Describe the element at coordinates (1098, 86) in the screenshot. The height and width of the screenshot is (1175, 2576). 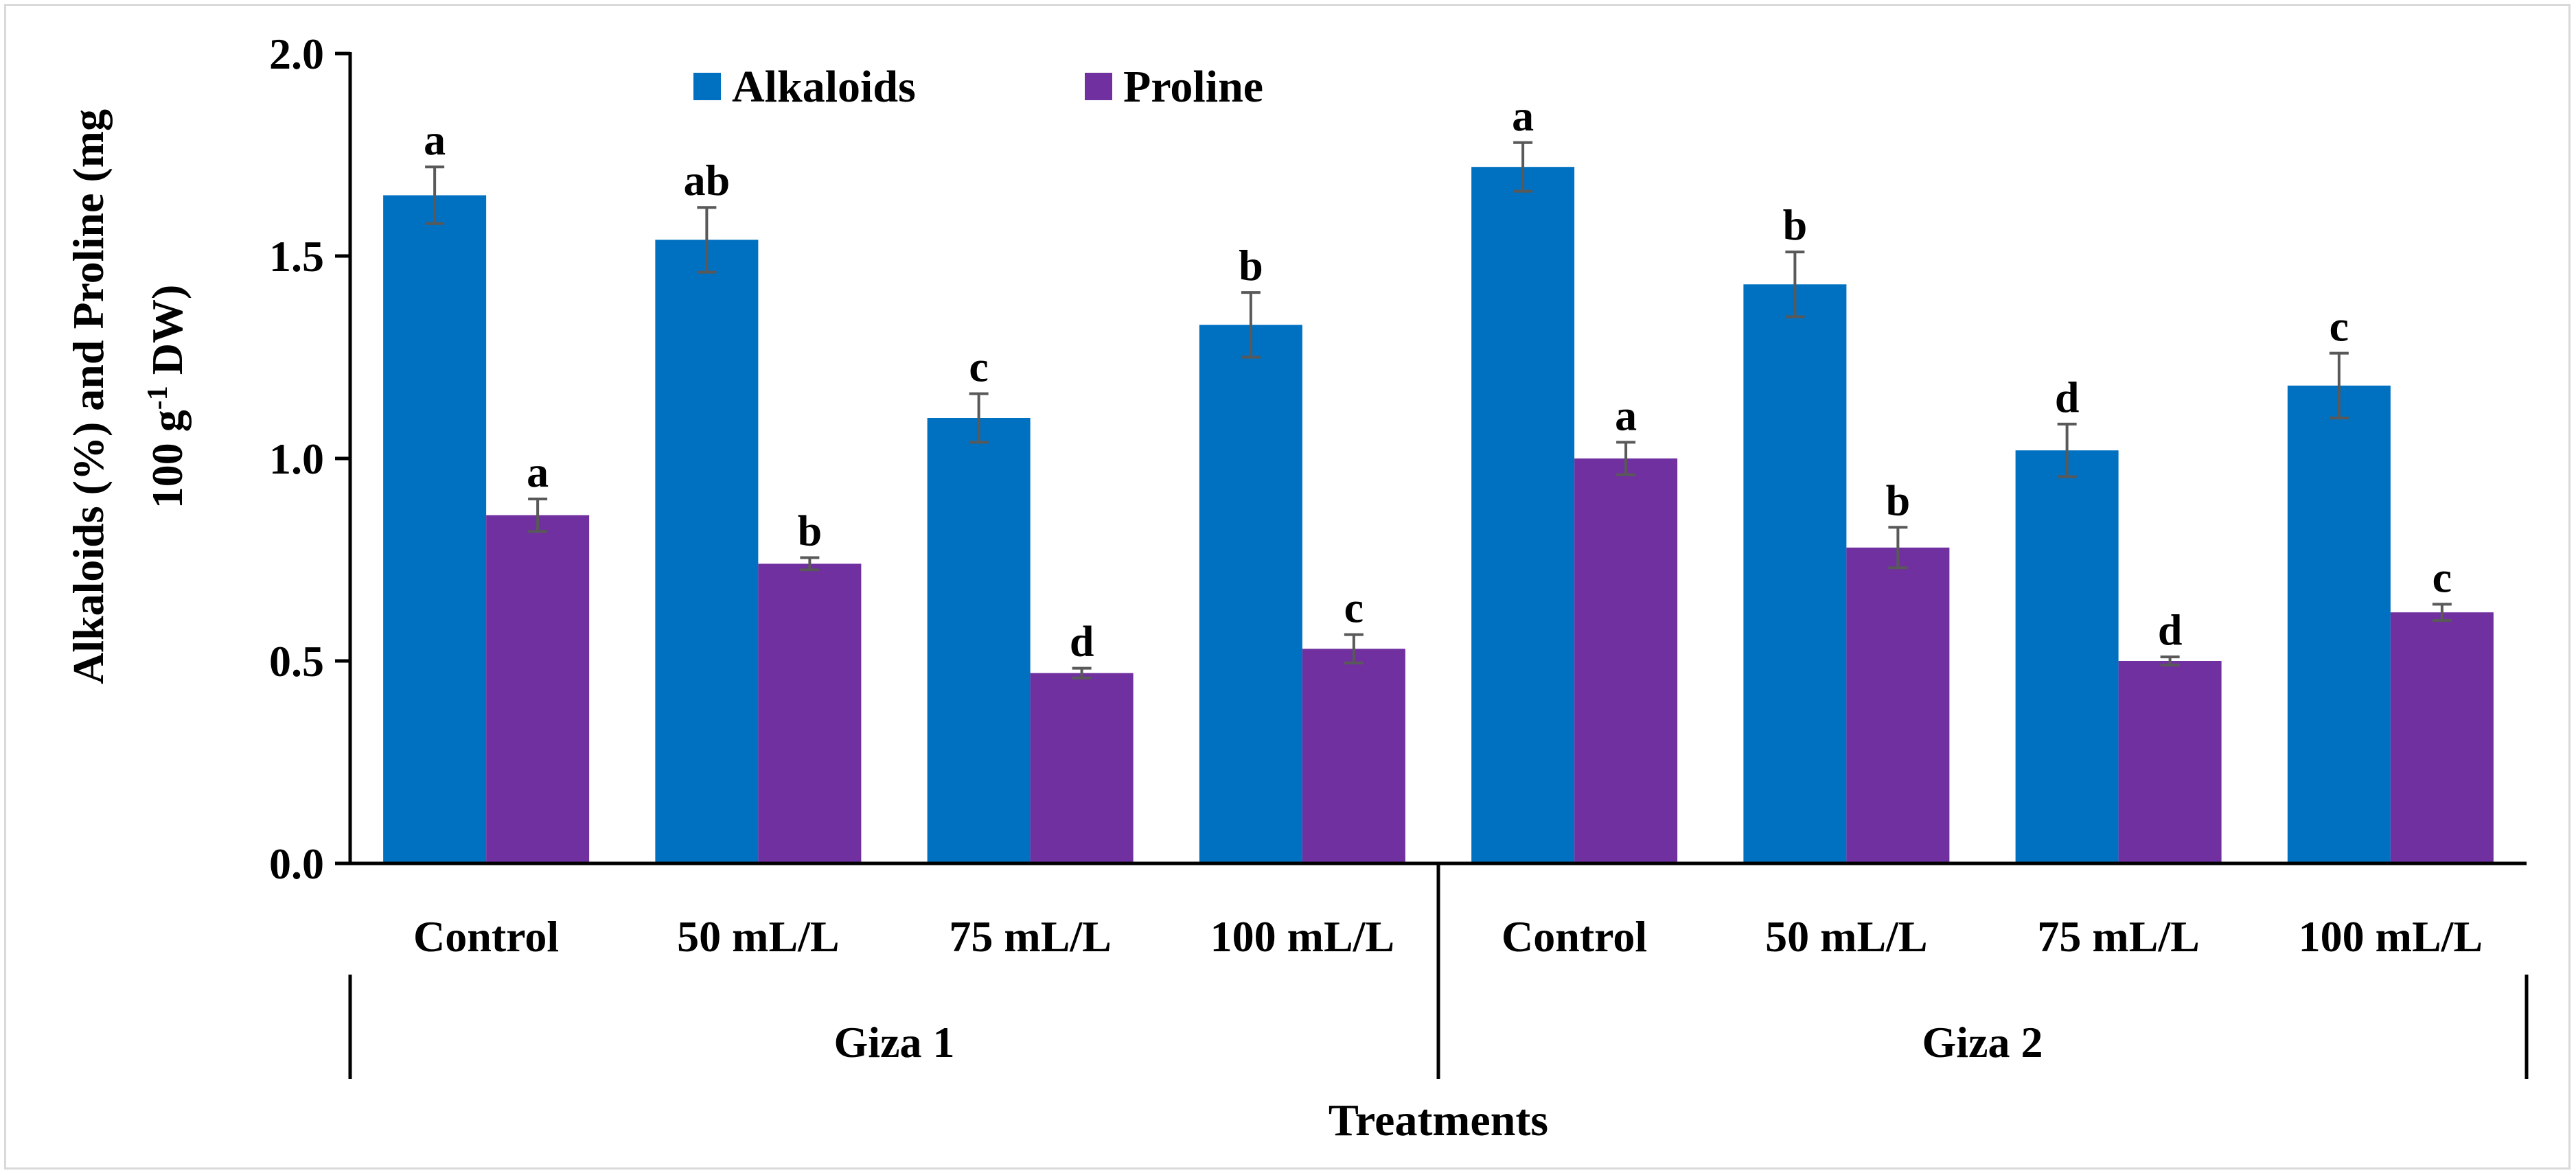
I see `legend-proline-swatch` at that location.